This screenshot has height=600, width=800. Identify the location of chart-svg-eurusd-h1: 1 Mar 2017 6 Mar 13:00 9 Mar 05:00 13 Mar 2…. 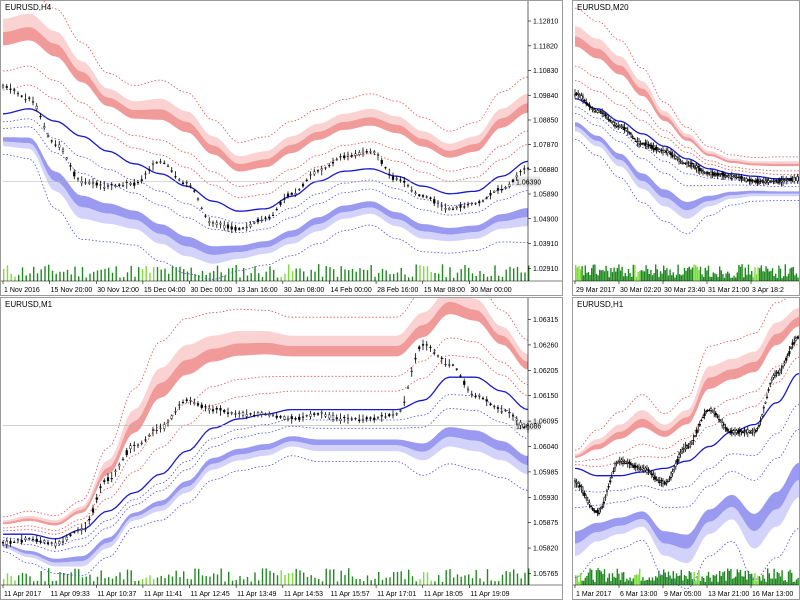
(686, 449).